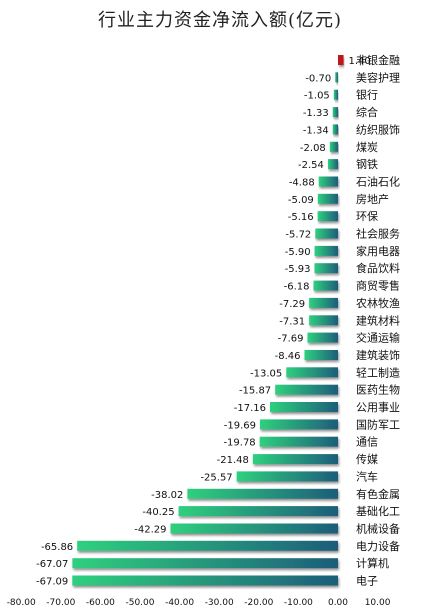 This screenshot has height=614, width=440. I want to click on x-tick-label-6: -30.00, so click(219, 603).